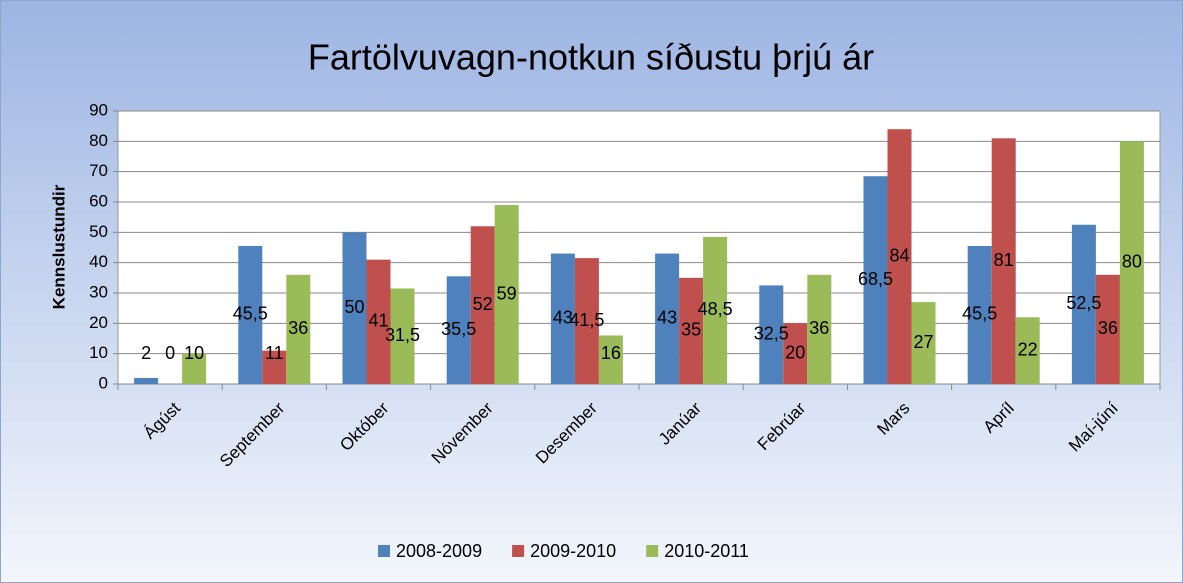  What do you see at coordinates (611, 353) in the screenshot?
I see `data-label: 16` at bounding box center [611, 353].